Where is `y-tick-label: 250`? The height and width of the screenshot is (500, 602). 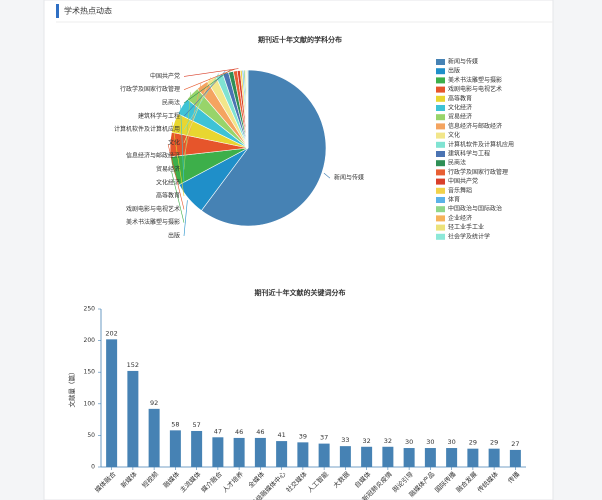
y-tick-label: 250 is located at coordinates (90, 309).